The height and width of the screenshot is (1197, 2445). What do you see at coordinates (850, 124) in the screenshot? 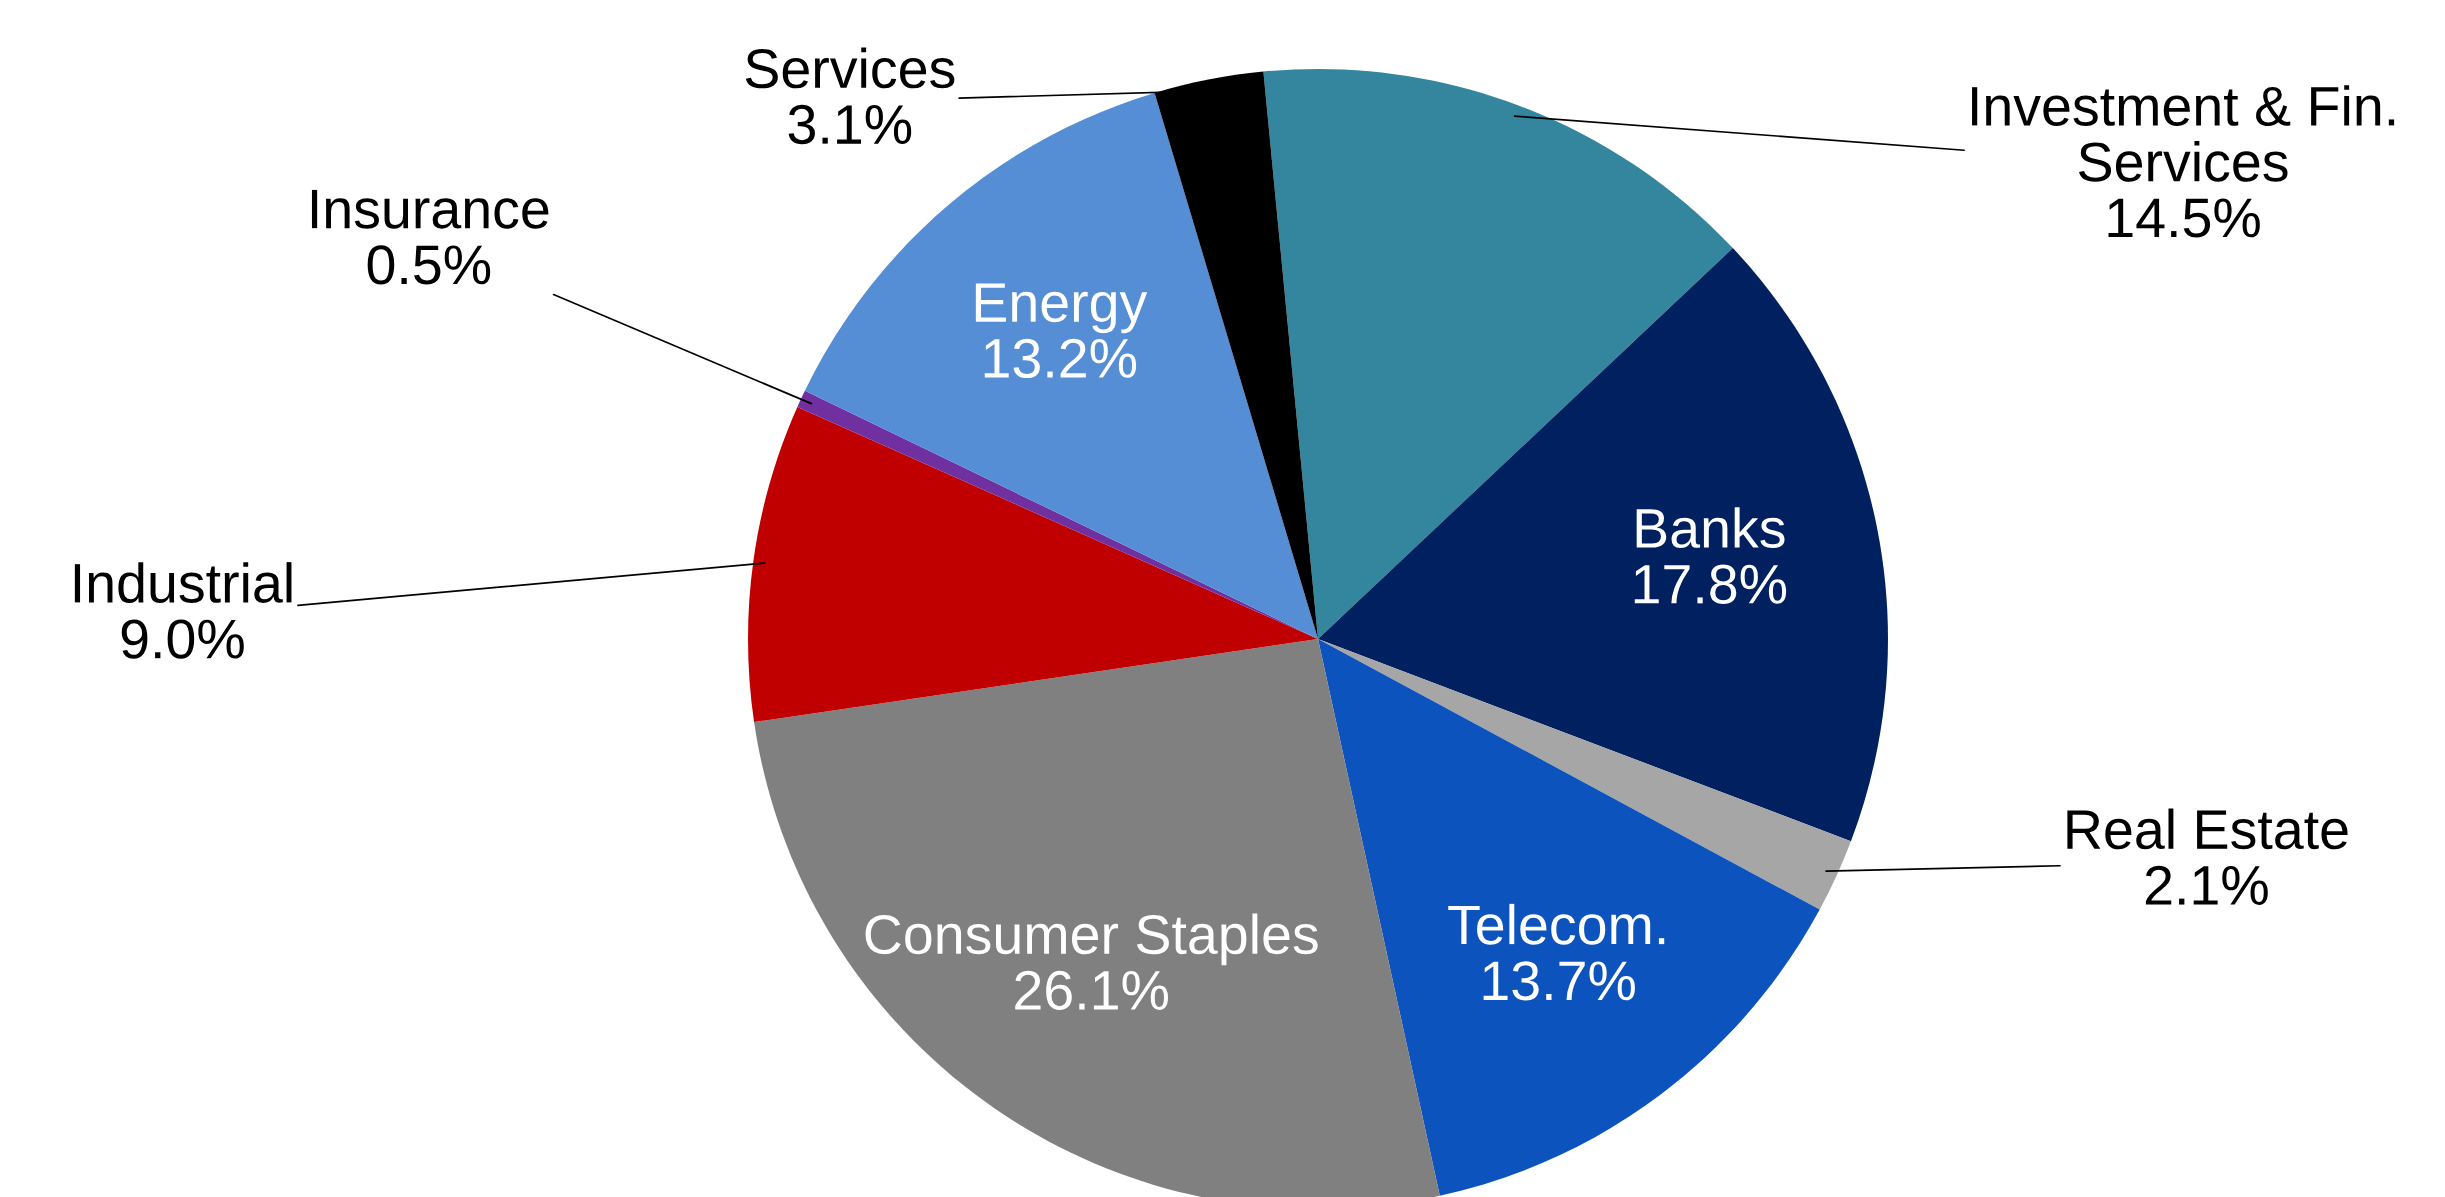
I see `data-label: 3.1%` at bounding box center [850, 124].